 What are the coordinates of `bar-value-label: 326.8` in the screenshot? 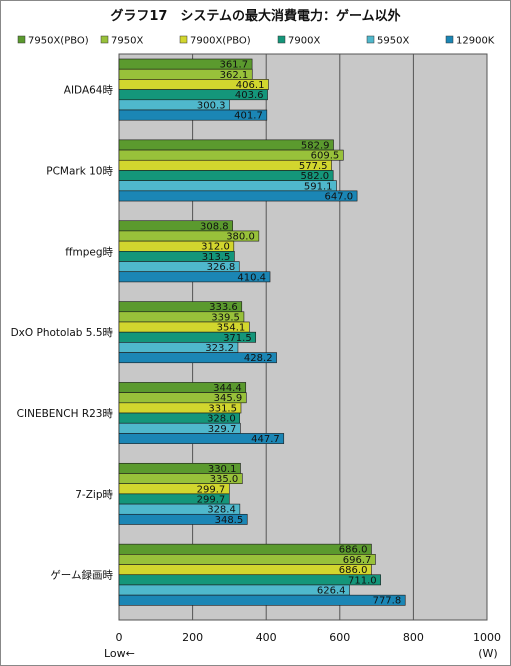 It's located at (221, 267).